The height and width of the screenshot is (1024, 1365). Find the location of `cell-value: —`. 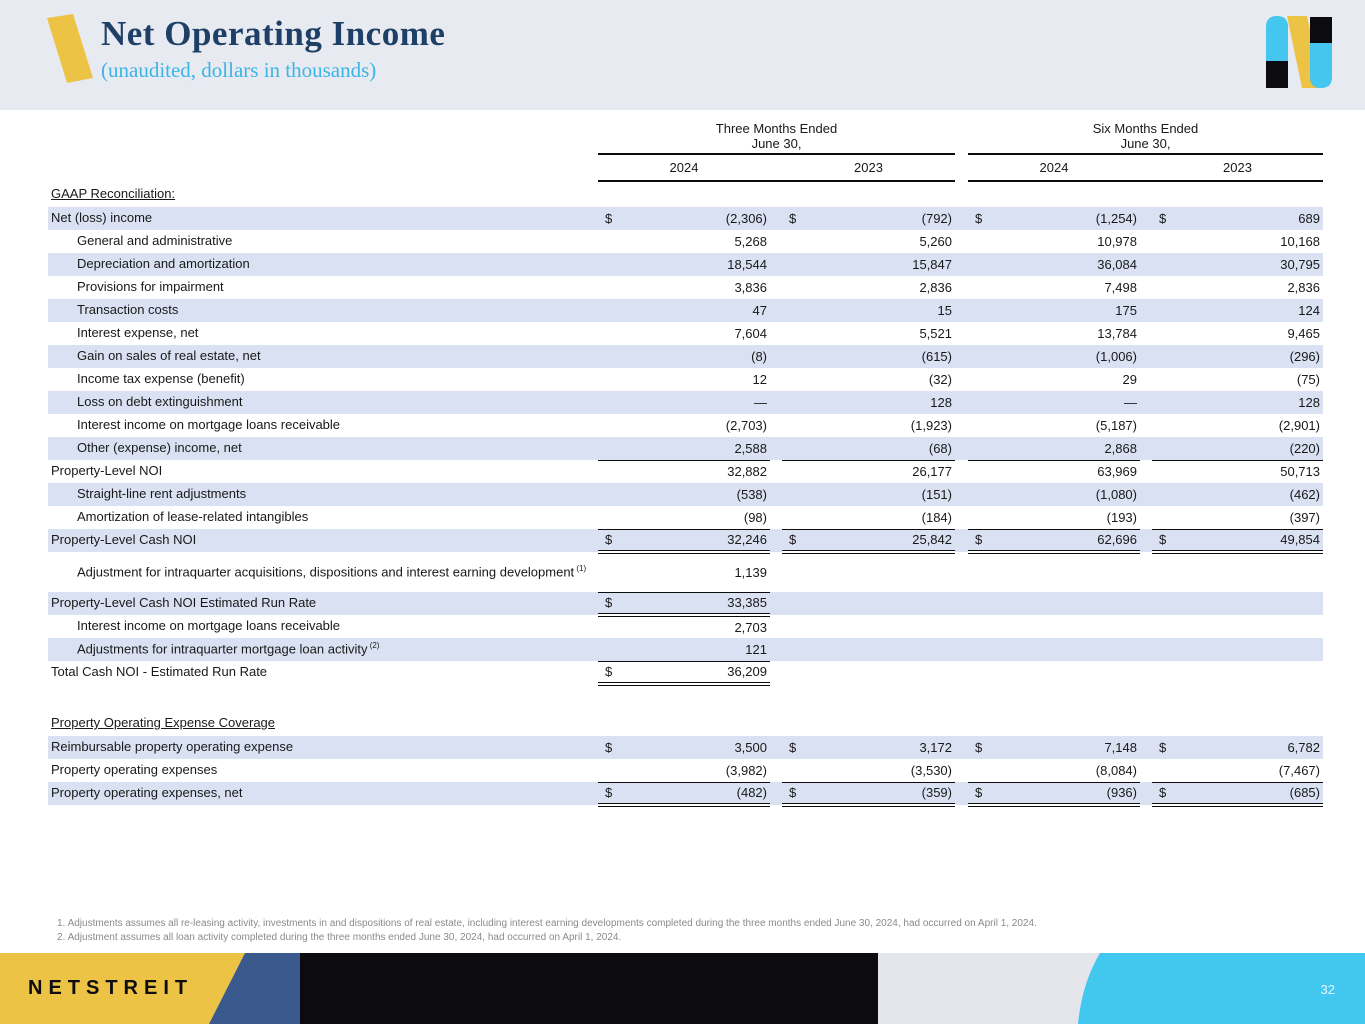

cell-value: — is located at coordinates (684, 403).